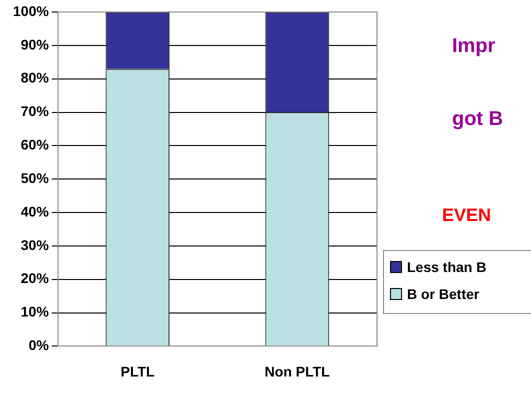 The width and height of the screenshot is (531, 411). What do you see at coordinates (35, 44) in the screenshot?
I see `y-tick-label: 90%` at bounding box center [35, 44].